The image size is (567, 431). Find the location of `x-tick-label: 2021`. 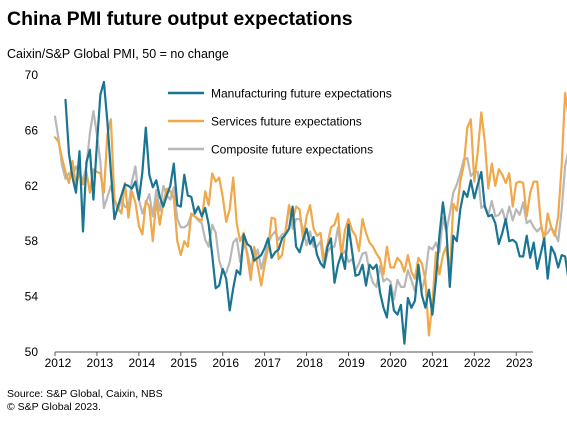

x-tick-label: 2021 is located at coordinates (435, 363).